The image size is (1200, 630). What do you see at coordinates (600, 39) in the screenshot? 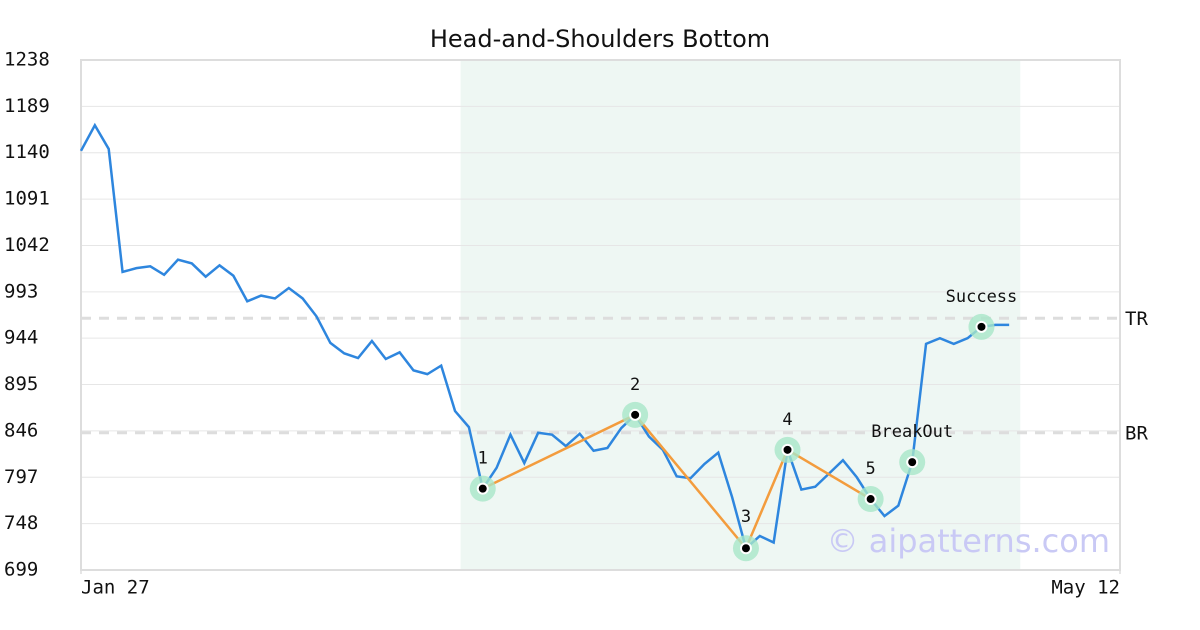
I see `chart-title: Head-and-Shoulders Bottom` at bounding box center [600, 39].